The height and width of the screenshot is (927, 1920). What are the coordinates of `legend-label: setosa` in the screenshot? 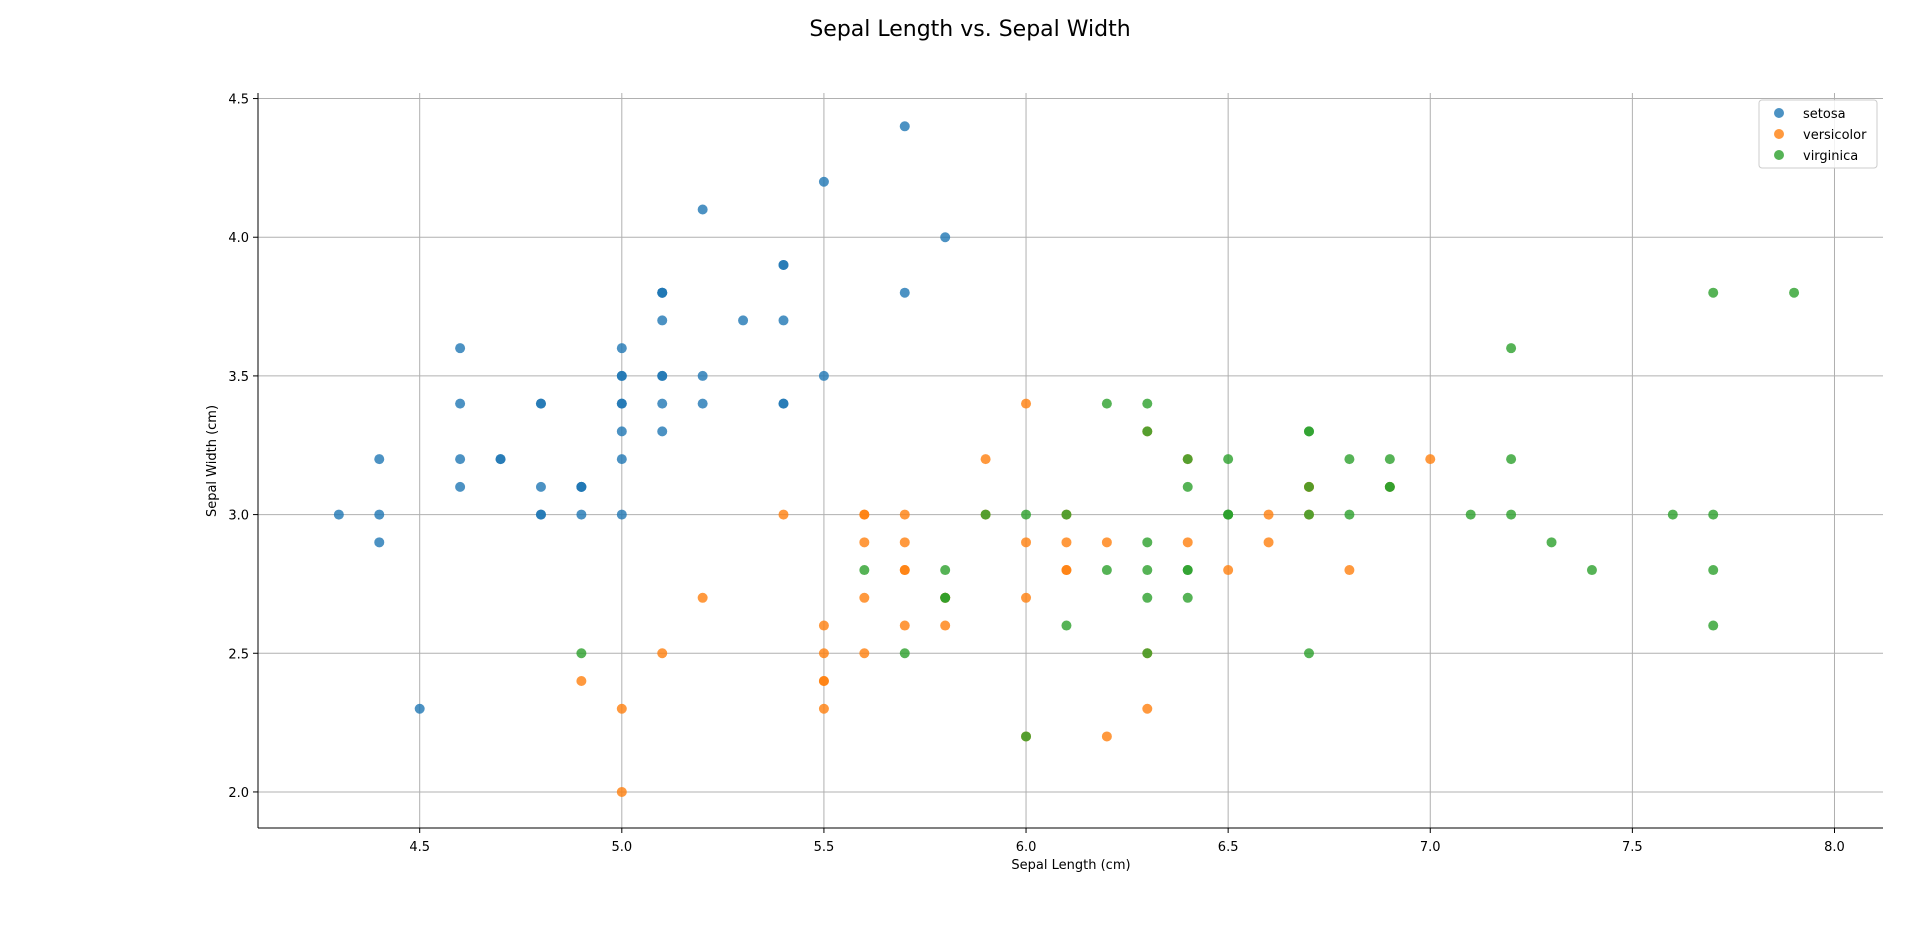 It's located at (1824, 114).